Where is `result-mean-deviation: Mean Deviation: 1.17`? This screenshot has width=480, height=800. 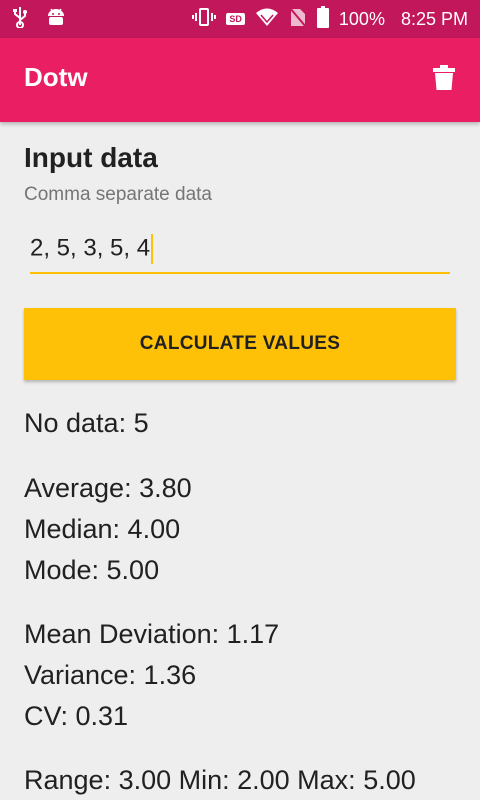
result-mean-deviation: Mean Deviation: 1.17 is located at coordinates (152, 634).